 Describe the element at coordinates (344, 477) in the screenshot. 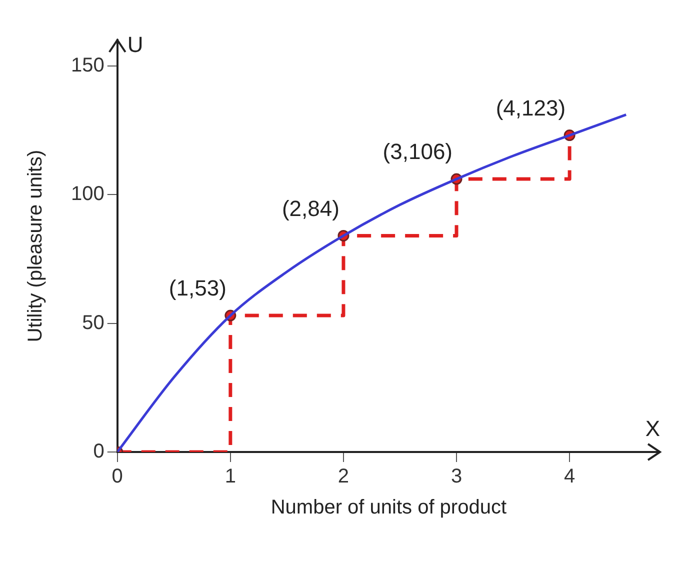

I see `x-tick-label: 2` at that location.